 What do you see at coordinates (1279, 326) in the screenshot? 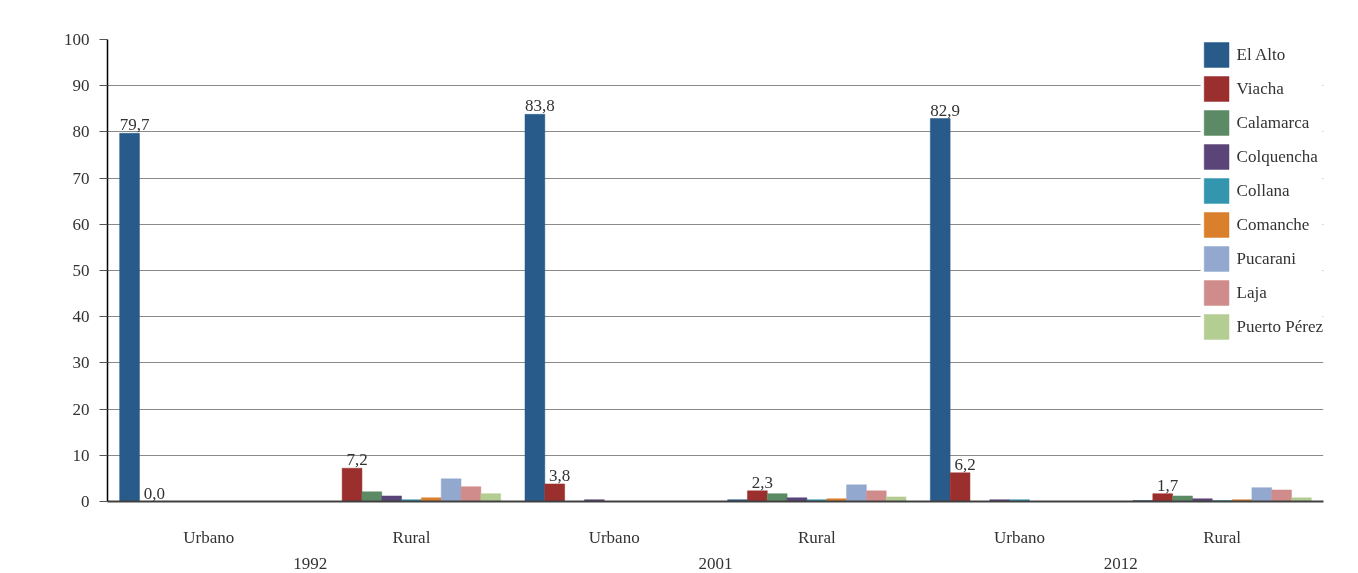
I see `legend-label: Puerto Pérez` at bounding box center [1279, 326].